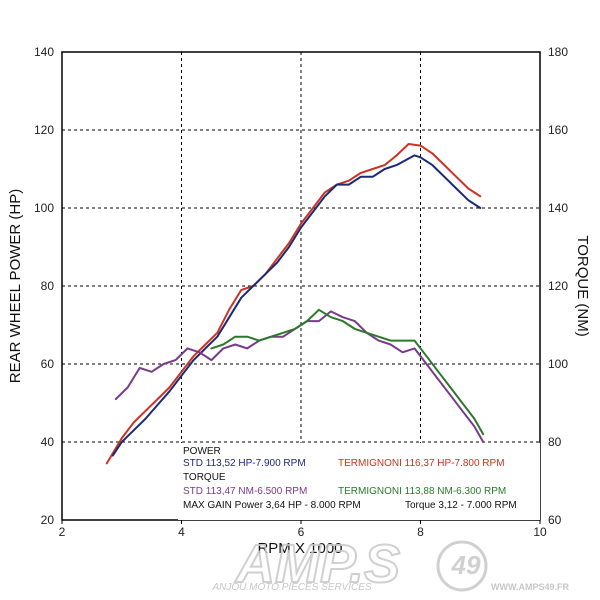 Image resolution: width=600 pixels, height=600 pixels. Describe the element at coordinates (558, 52) in the screenshot. I see `y2-tick-label: 180` at that location.